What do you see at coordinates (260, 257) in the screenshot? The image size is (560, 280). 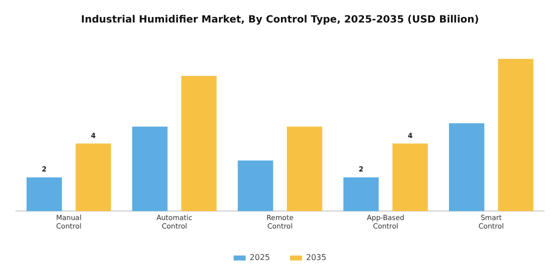 I see `legend-label: 2025` at bounding box center [260, 257].